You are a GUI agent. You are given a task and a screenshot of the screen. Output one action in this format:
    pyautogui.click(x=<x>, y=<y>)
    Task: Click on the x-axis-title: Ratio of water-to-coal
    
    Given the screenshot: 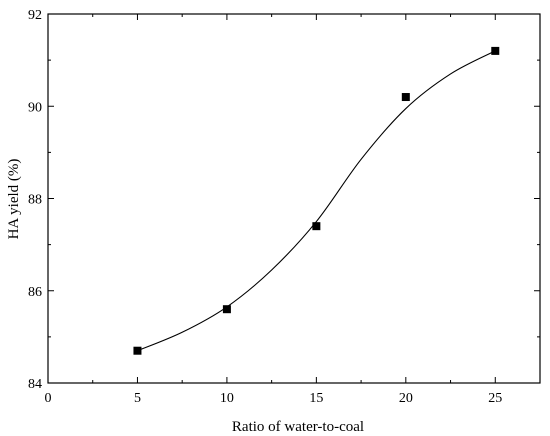 What is the action you would take?
    pyautogui.click(x=298, y=427)
    